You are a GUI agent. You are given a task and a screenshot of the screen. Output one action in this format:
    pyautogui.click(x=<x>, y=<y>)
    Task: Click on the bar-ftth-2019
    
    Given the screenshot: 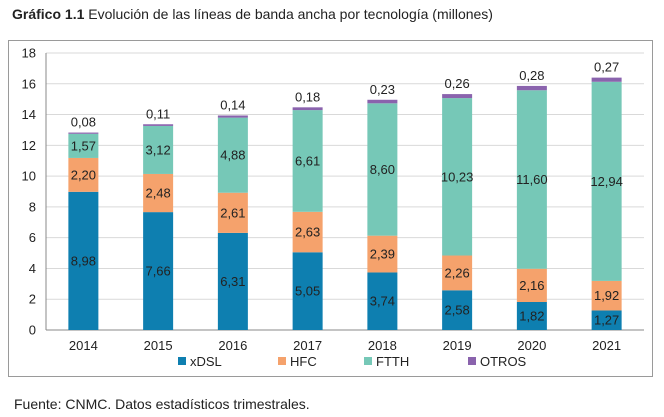 What is the action you would take?
    pyautogui.click(x=457, y=177)
    